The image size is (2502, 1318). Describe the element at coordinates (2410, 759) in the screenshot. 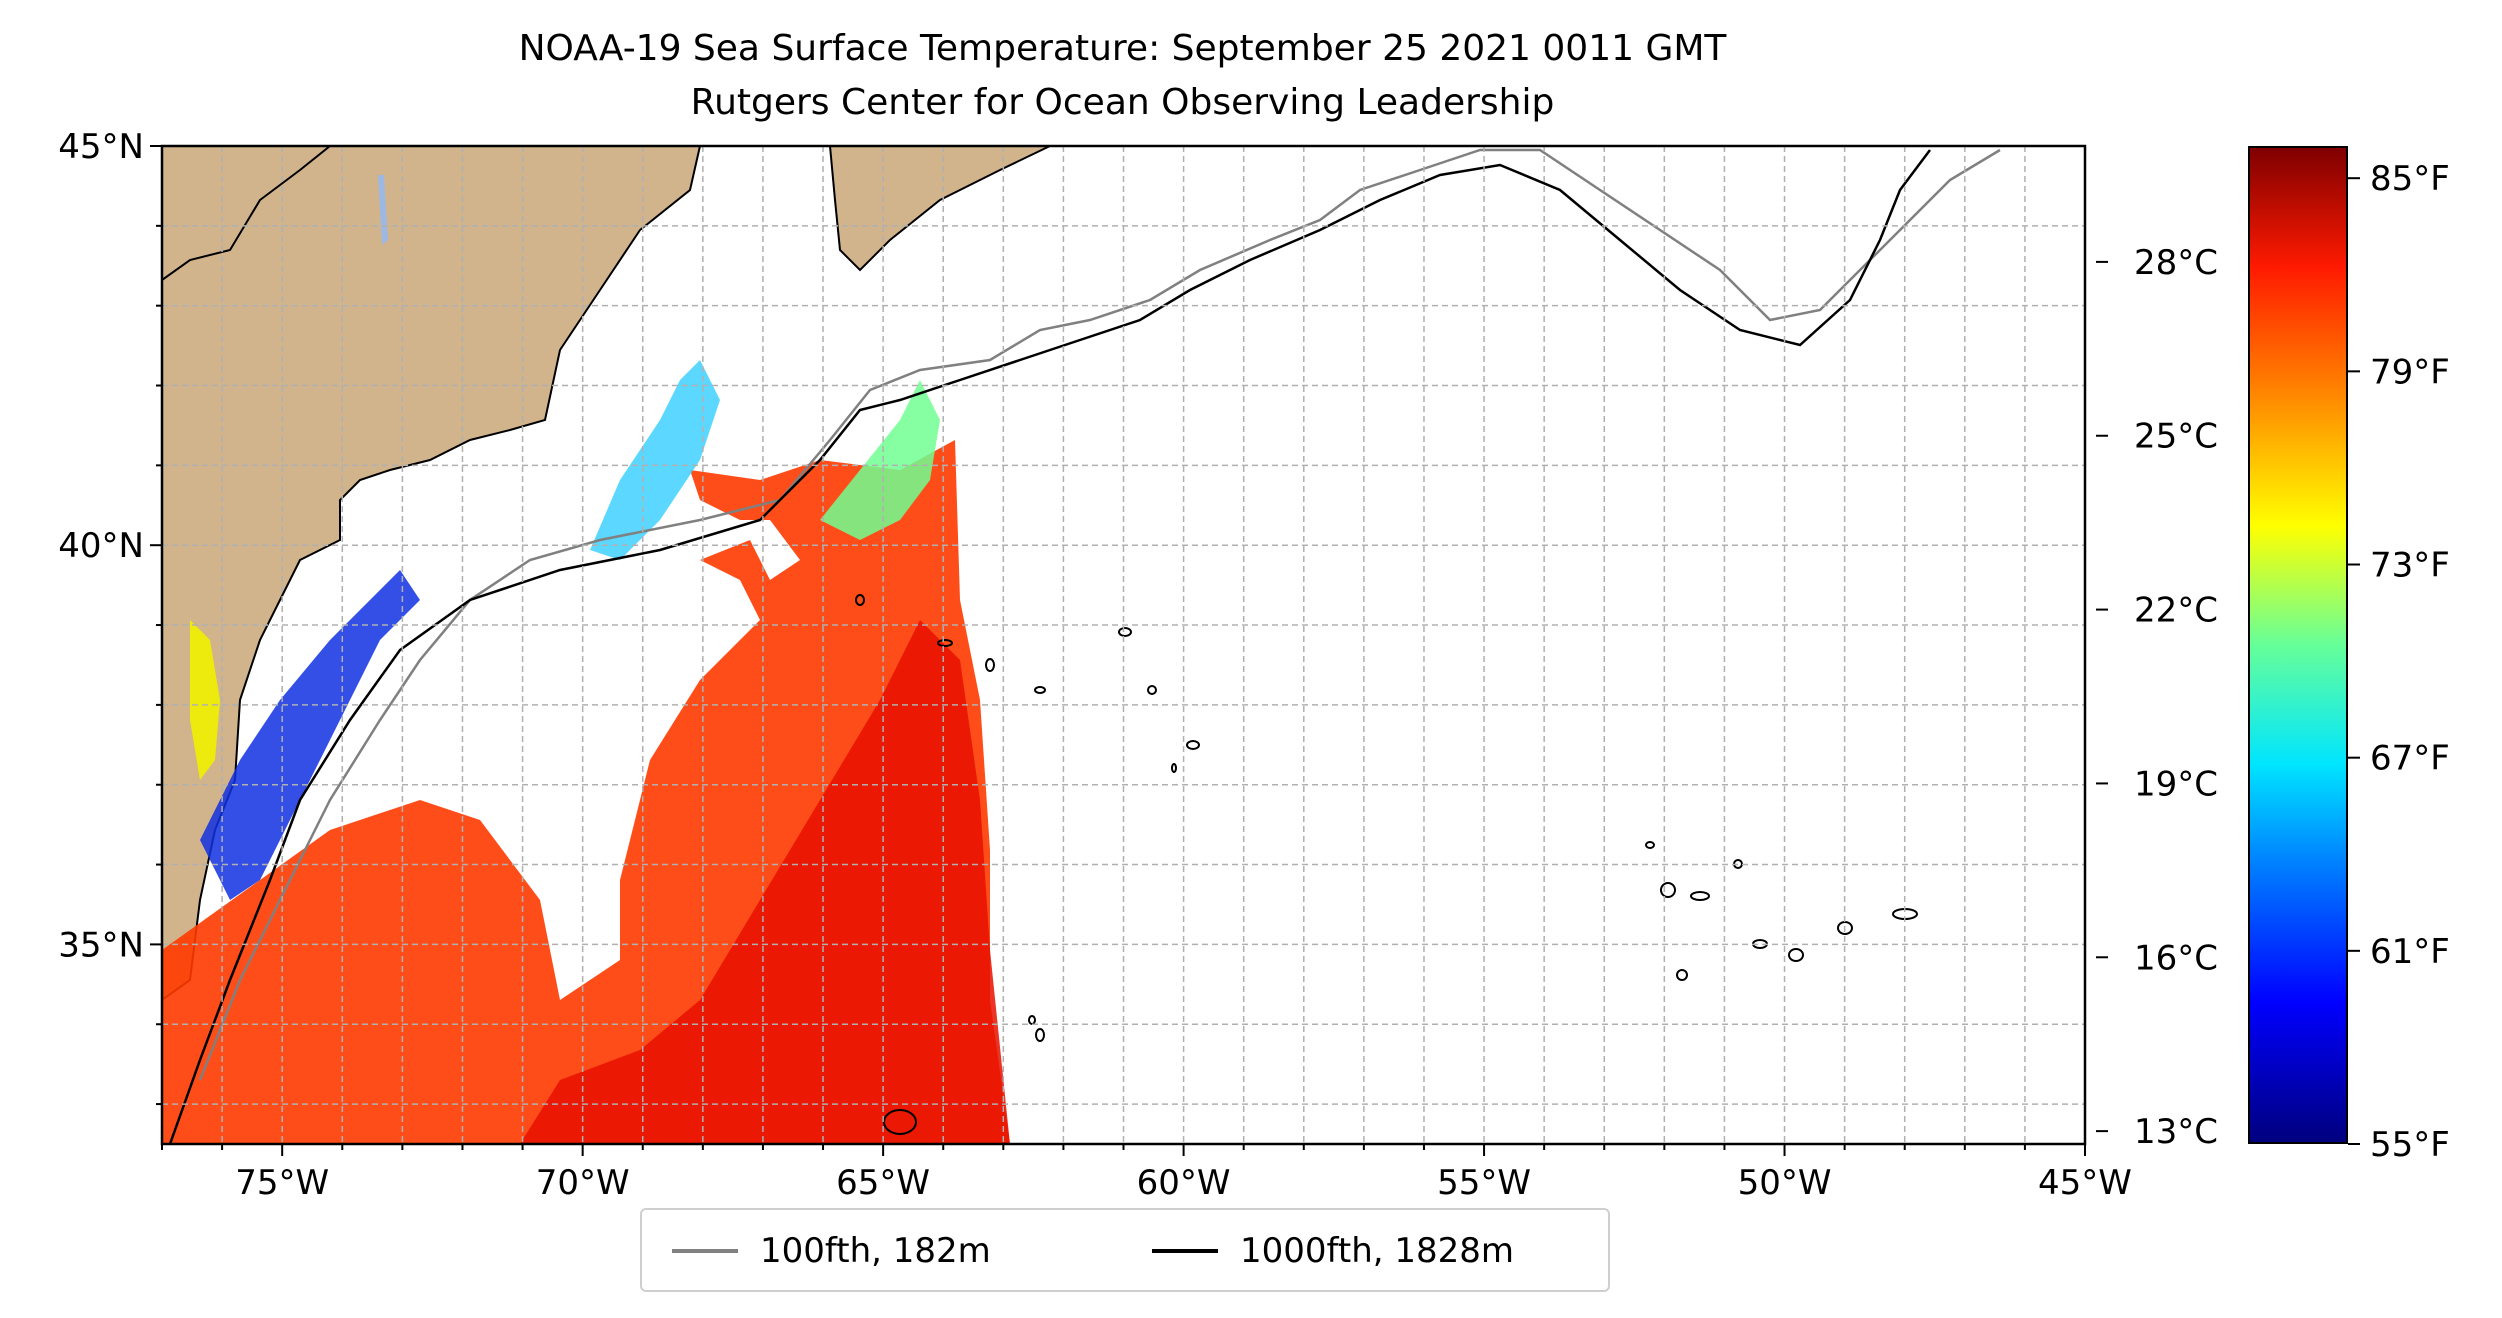

I see `f-tick-label: 67°F` at that location.